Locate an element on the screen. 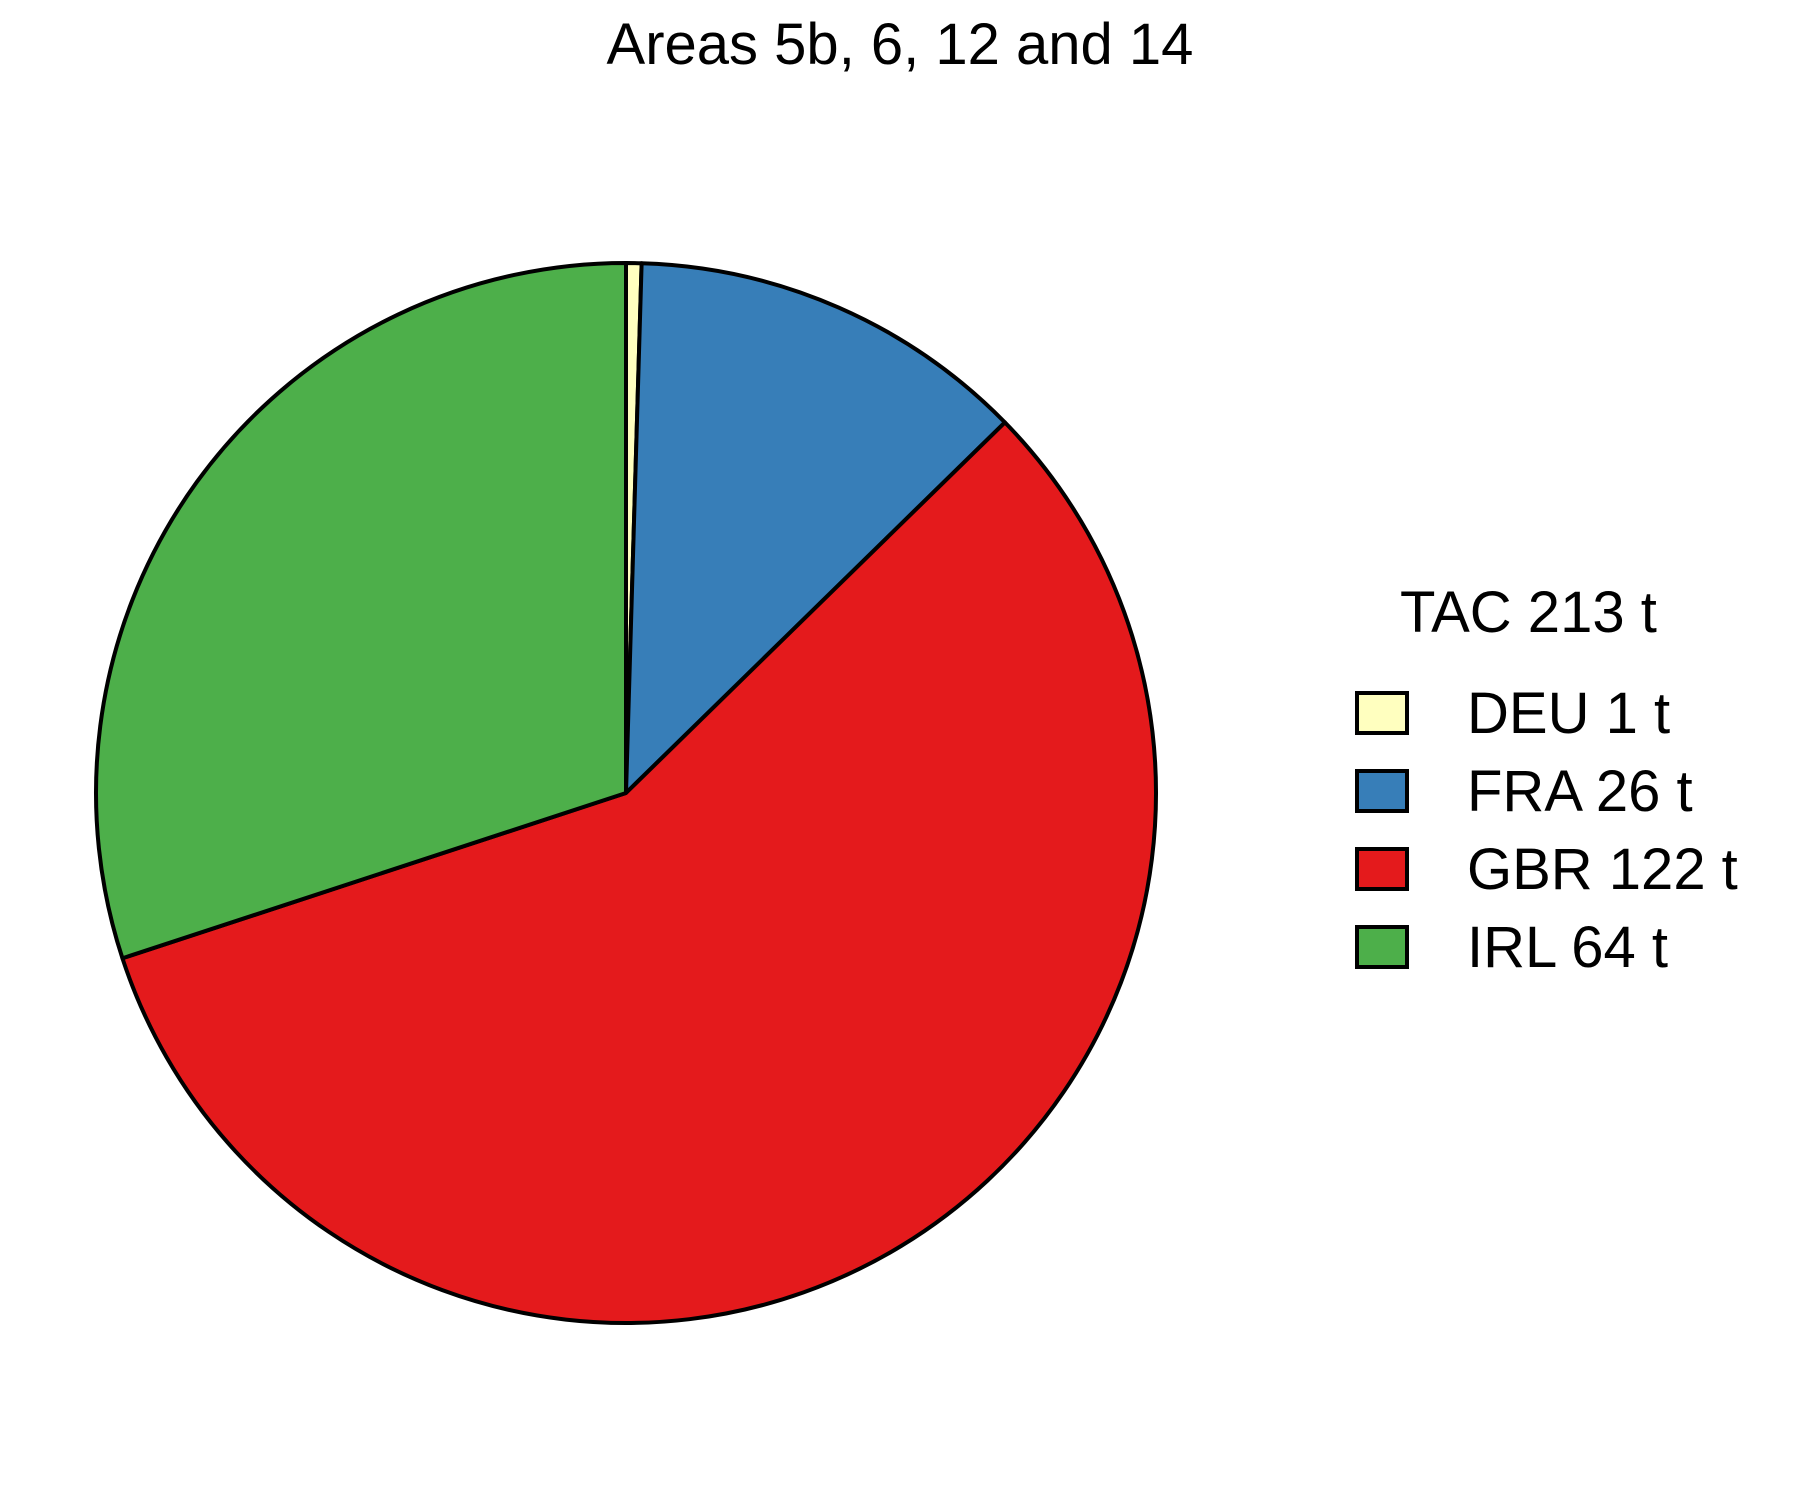 The image size is (1800, 1505). legend-label-fra: FRA 26 t is located at coordinates (1580, 791).